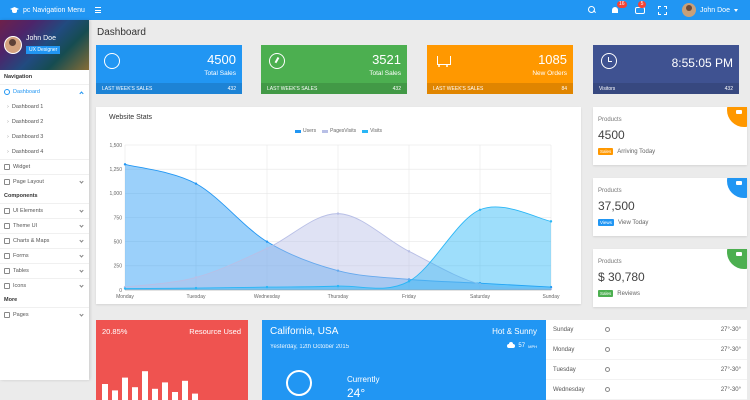 The width and height of the screenshot is (750, 400). I want to click on nav-section-header: Navigation, so click(18, 77).